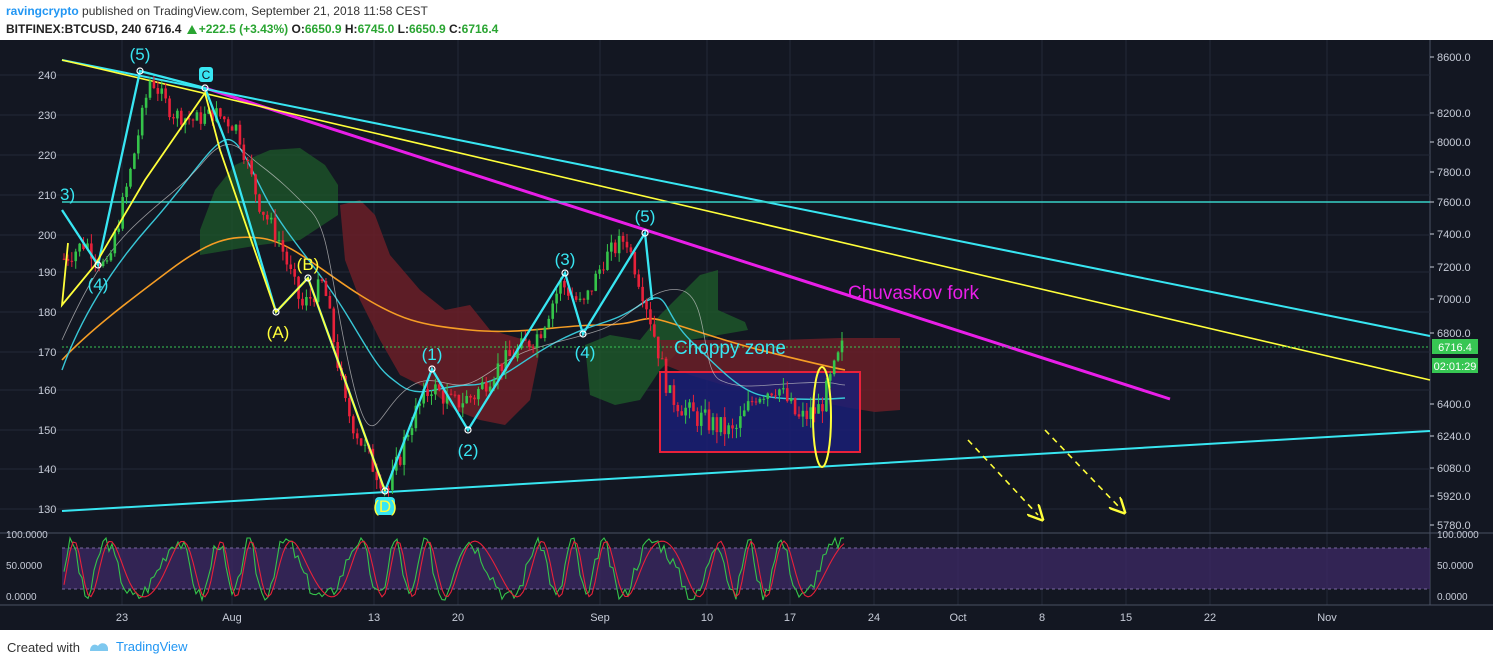 The height and width of the screenshot is (665, 1493). I want to click on price-axis-tick: 6240.0, so click(1454, 437).